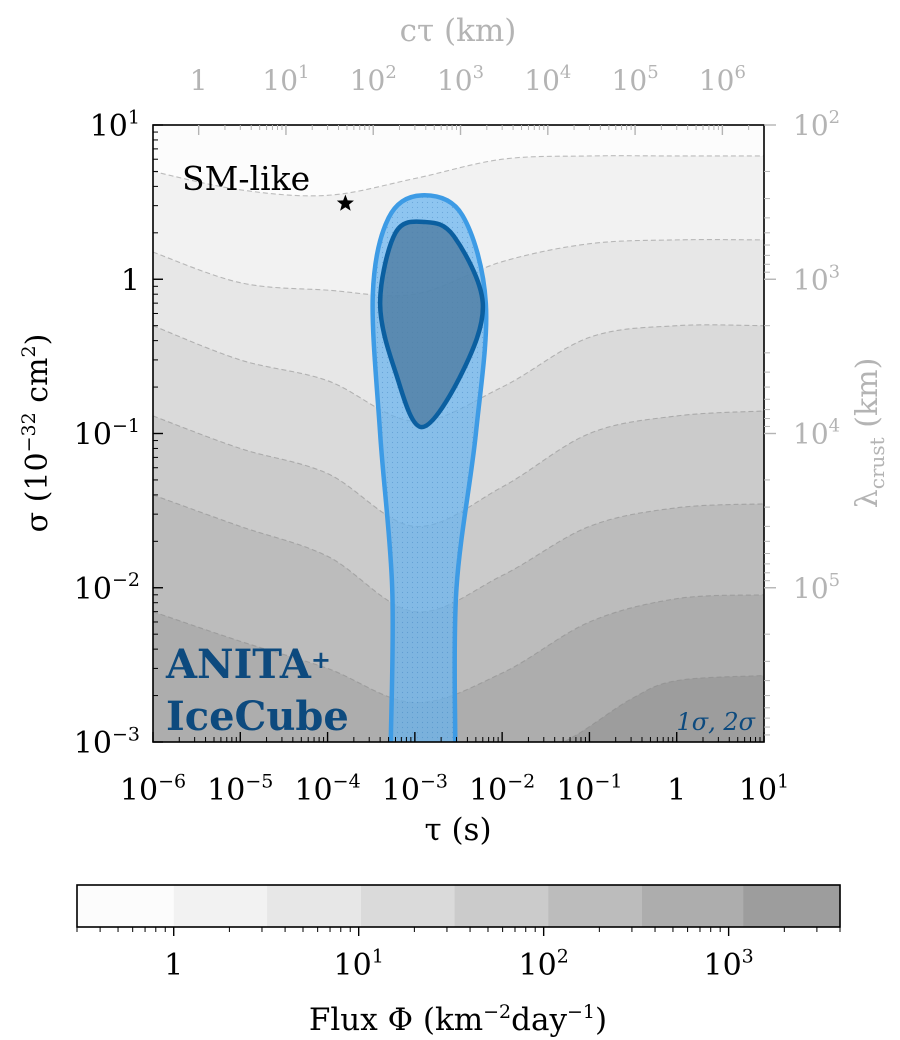 This screenshot has width=900, height=1040. I want to click on colorbar: 1 10¹ 10² 10³, so click(458, 933).